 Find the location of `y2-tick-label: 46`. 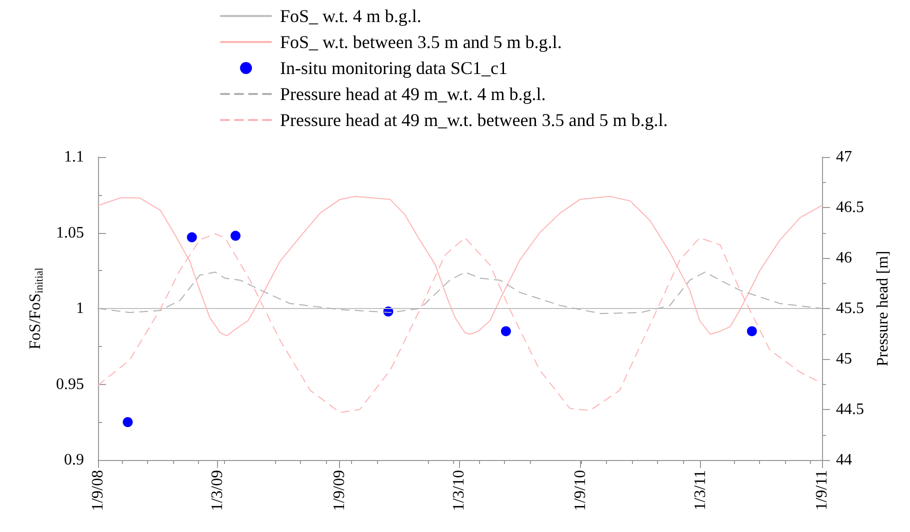

y2-tick-label: 46 is located at coordinates (844, 258).